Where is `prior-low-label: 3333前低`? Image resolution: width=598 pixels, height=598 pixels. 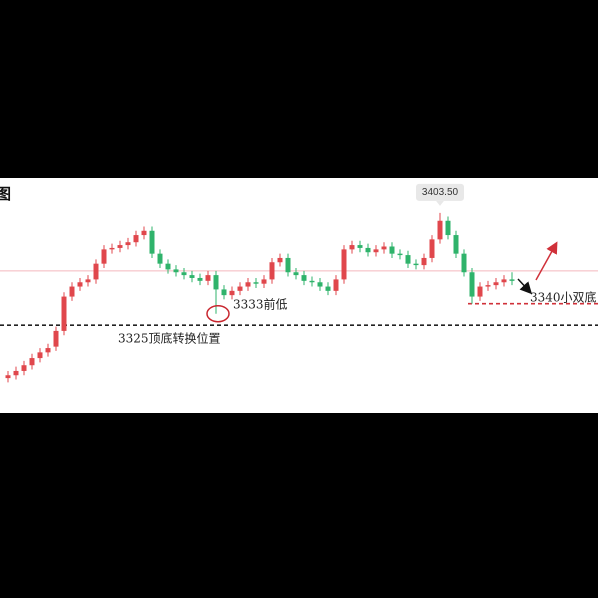 prior-low-label: 3333前低 is located at coordinates (260, 304).